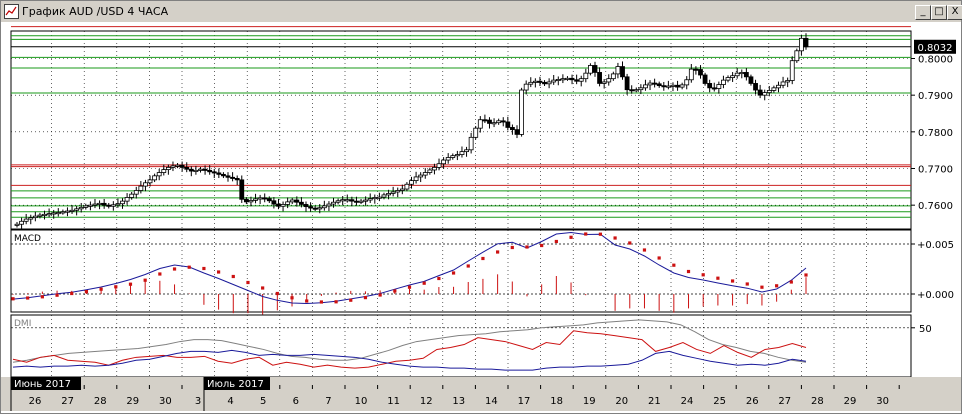 Image resolution: width=962 pixels, height=414 pixels. Describe the element at coordinates (482, 12) in the screenshot. I see `title-bar: График AUD /USD 4 ЧАСА _ □ X` at that location.